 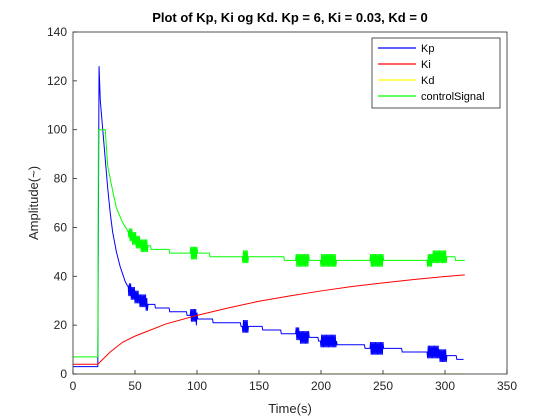 I want to click on x-tick-label: 350, so click(x=507, y=386).